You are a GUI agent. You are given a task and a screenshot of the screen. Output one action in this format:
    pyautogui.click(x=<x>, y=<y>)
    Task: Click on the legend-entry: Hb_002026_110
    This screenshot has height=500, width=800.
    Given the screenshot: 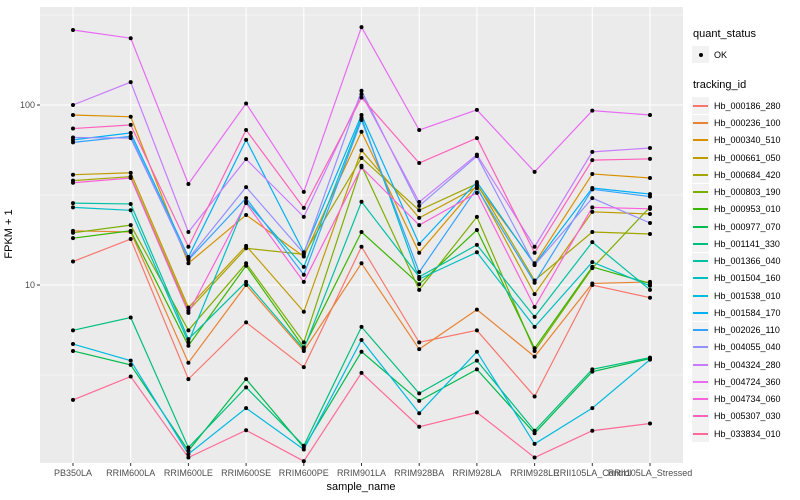 What is the action you would take?
    pyautogui.click(x=745, y=330)
    